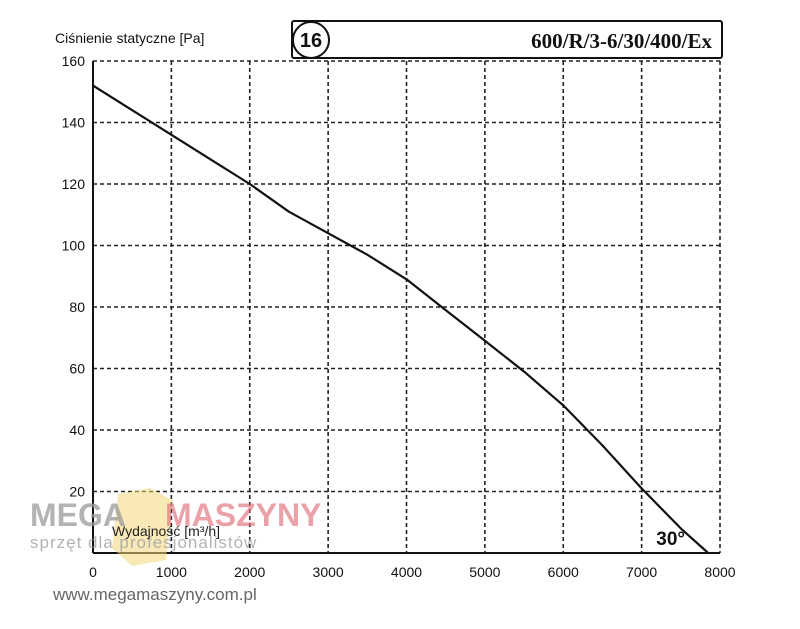 This screenshot has width=800, height=629. Describe the element at coordinates (719, 572) in the screenshot. I see `x-tick-label: 8000` at that location.